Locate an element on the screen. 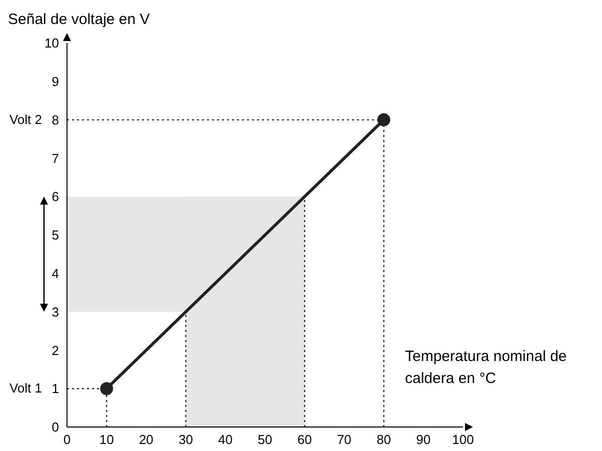  x-tick-label: 20 is located at coordinates (146, 440).